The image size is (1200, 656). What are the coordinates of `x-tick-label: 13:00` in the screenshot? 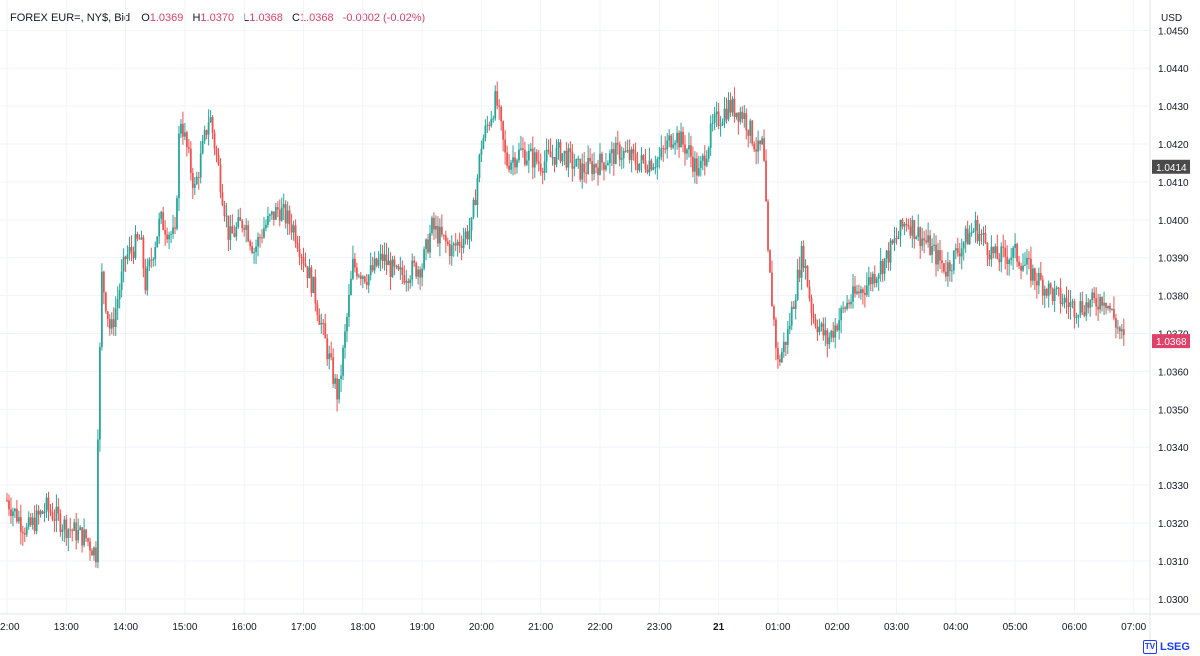 It's located at (66, 627).